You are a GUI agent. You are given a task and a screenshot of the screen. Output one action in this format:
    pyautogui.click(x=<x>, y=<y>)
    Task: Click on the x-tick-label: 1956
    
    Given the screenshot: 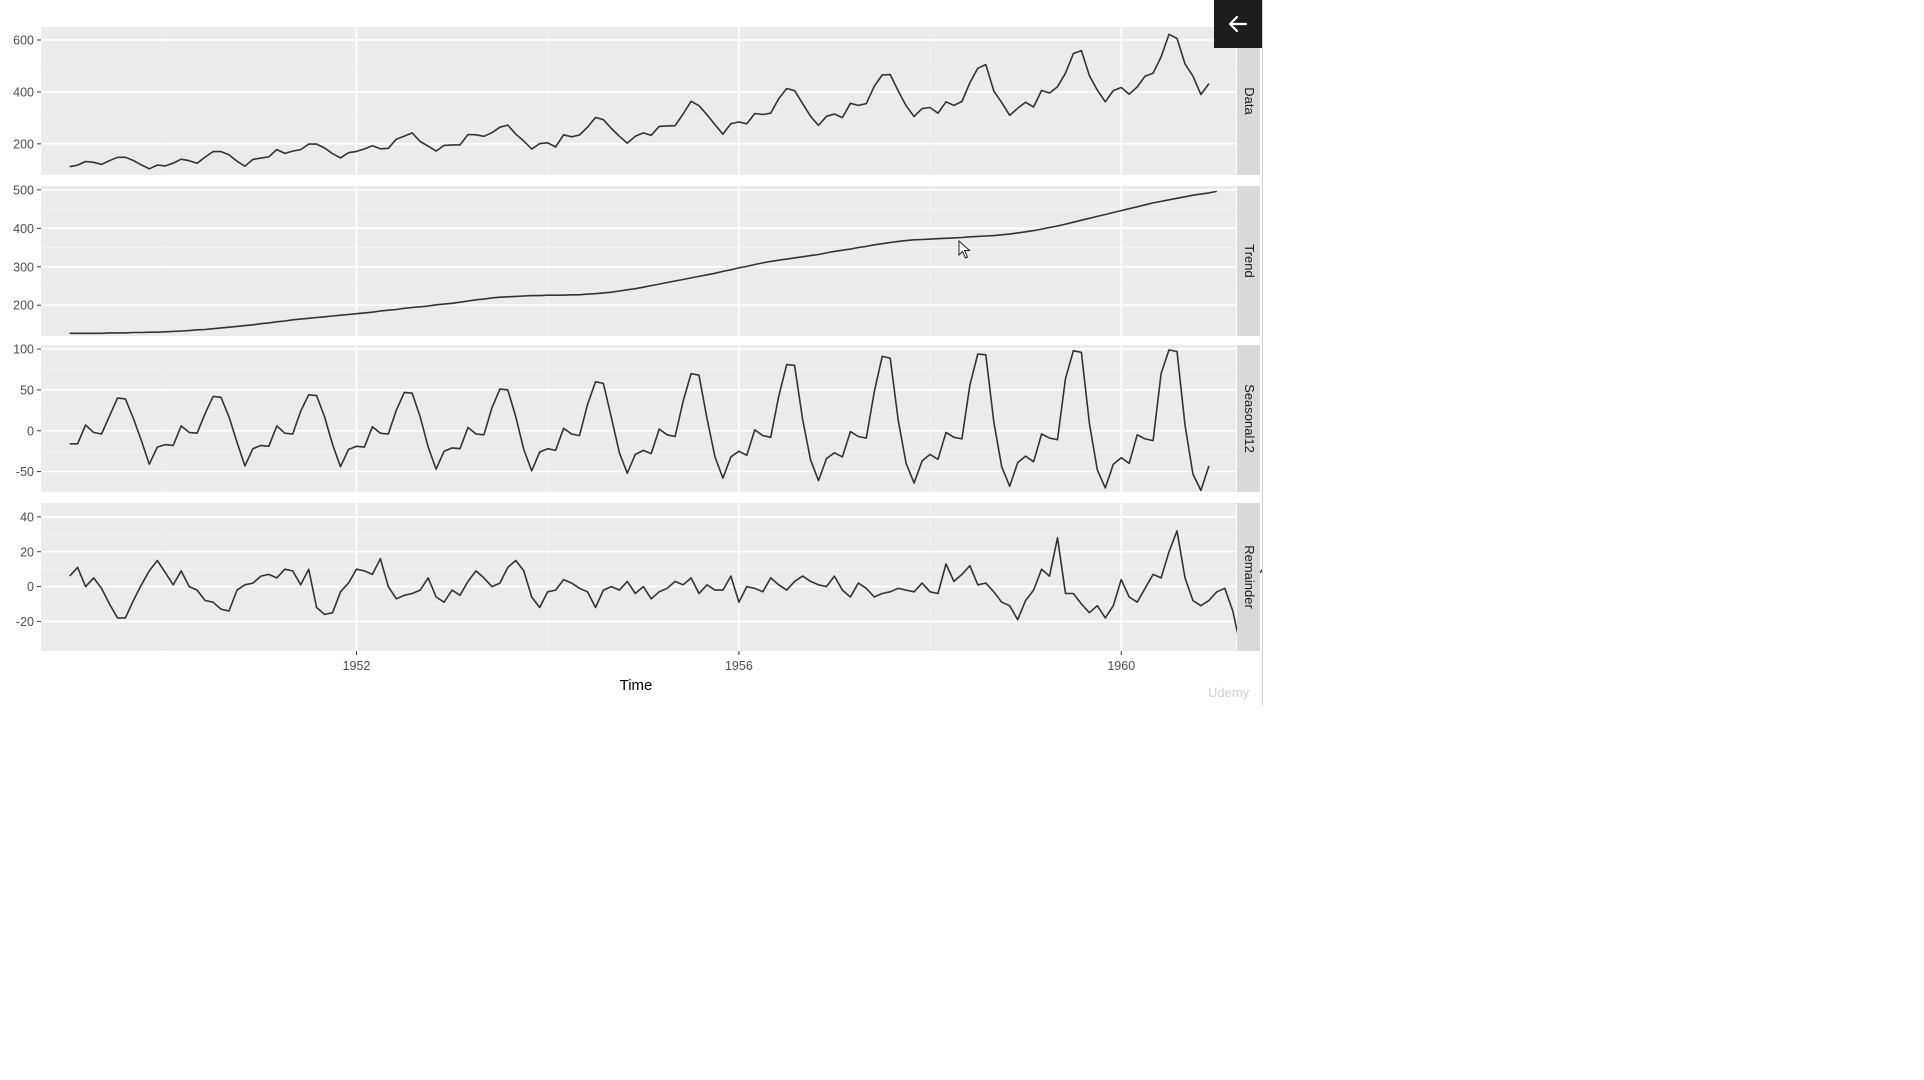 What is the action you would take?
    pyautogui.click(x=739, y=666)
    